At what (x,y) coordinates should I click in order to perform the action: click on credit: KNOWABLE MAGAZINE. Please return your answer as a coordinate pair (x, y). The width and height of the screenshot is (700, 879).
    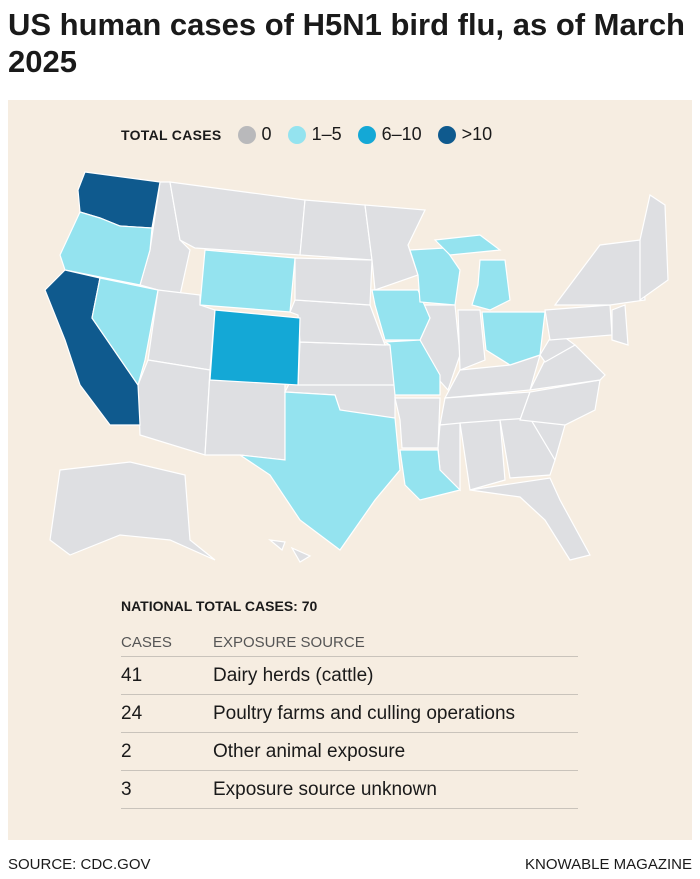
    Looking at the image, I should click on (608, 864).